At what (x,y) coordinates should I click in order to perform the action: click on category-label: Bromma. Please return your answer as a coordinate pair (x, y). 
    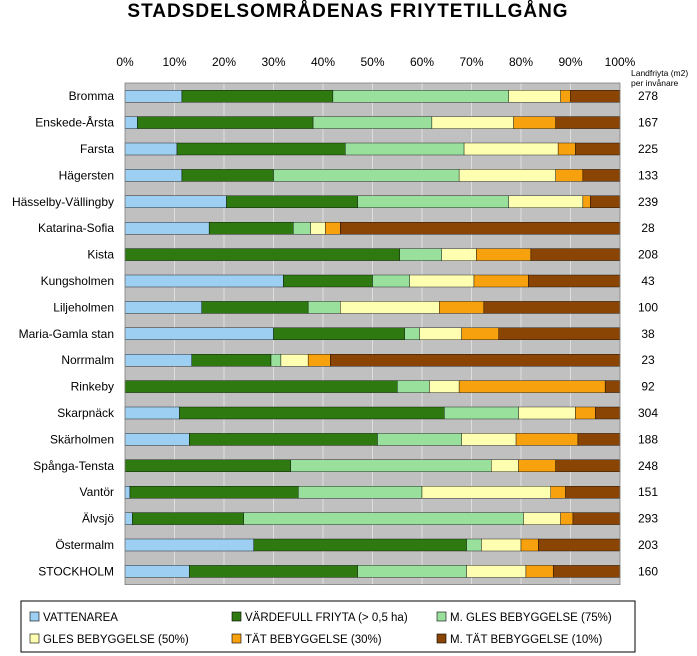
    Looking at the image, I should click on (92, 96).